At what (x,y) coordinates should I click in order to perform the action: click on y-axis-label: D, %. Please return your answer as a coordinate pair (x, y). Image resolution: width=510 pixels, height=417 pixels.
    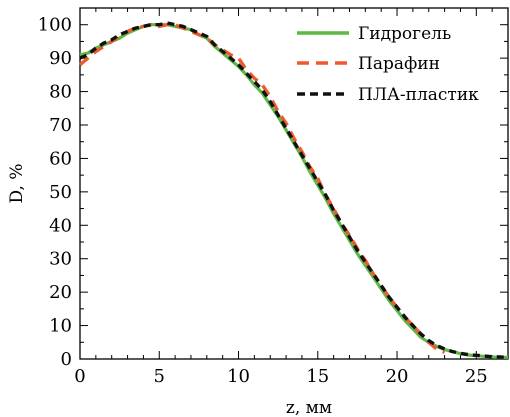
    Looking at the image, I should click on (17, 184).